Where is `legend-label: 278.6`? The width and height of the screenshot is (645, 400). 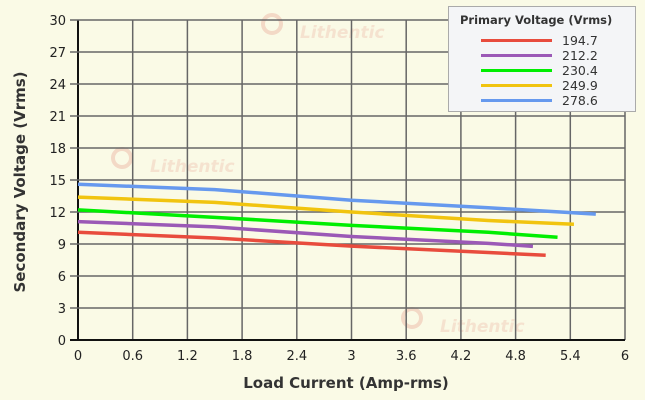 legend-label: 278.6 is located at coordinates (580, 100).